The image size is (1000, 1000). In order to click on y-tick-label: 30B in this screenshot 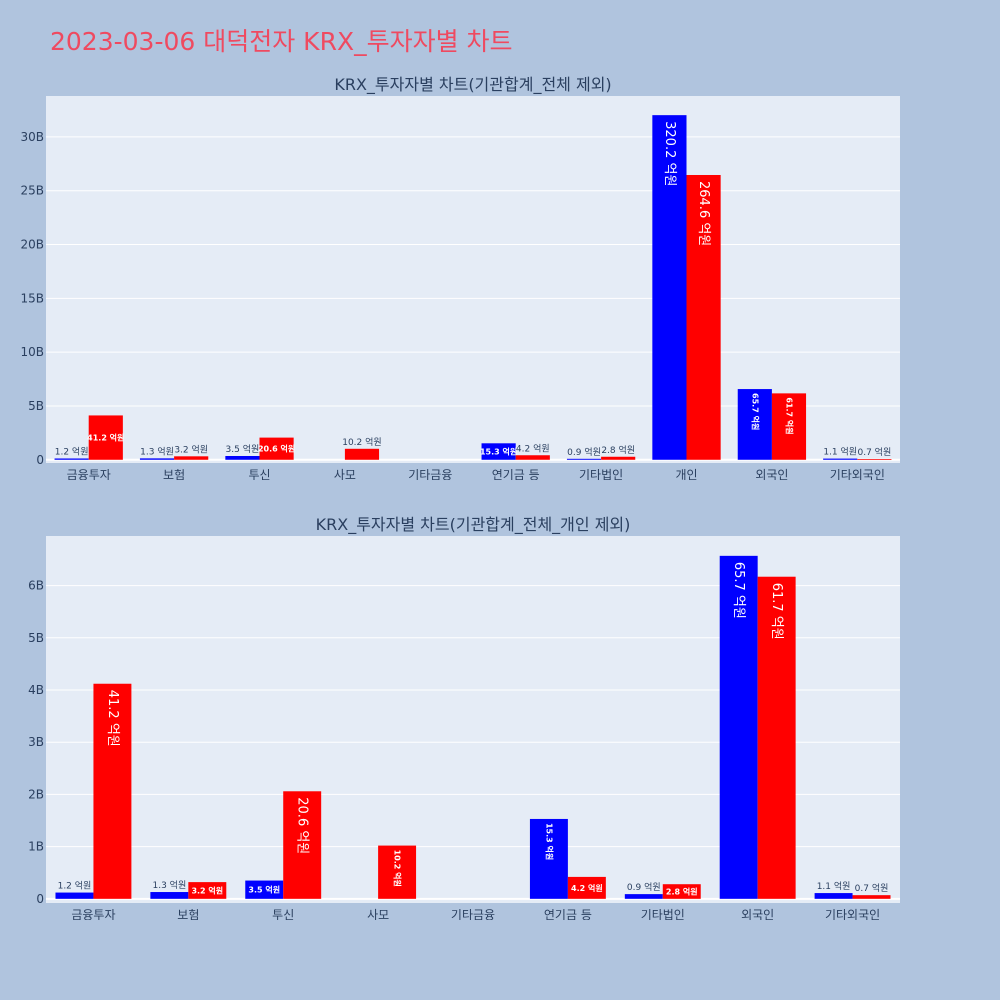, I will do `click(32, 137)`.